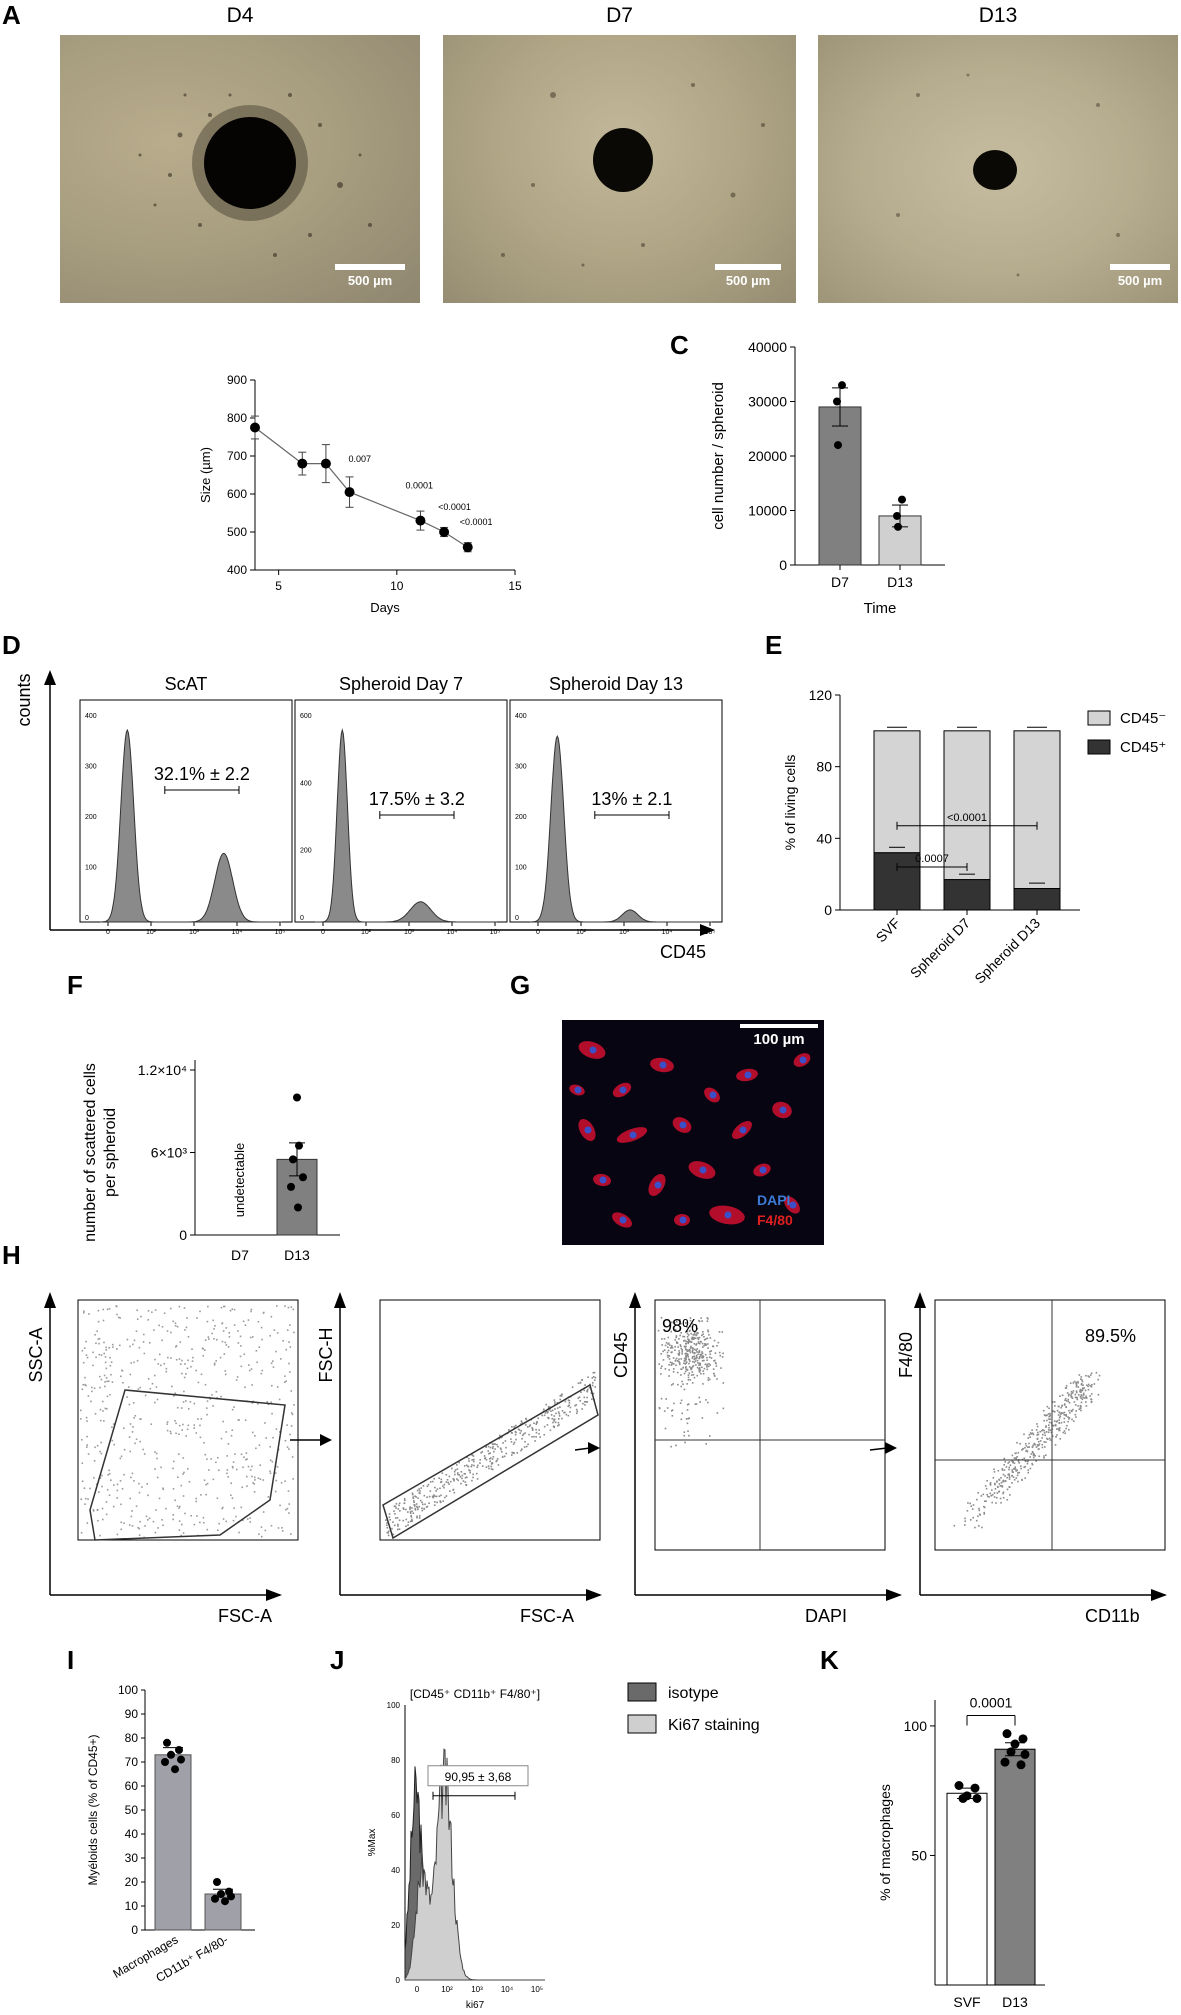 The image size is (1181, 2015). Describe the element at coordinates (932, 859) in the screenshot. I see `p-value-label: 0.0007` at that location.